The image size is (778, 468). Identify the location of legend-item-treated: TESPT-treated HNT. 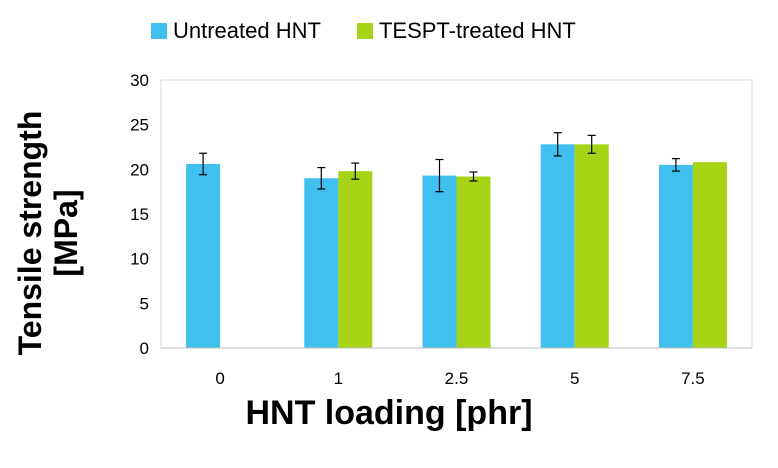
(466, 31).